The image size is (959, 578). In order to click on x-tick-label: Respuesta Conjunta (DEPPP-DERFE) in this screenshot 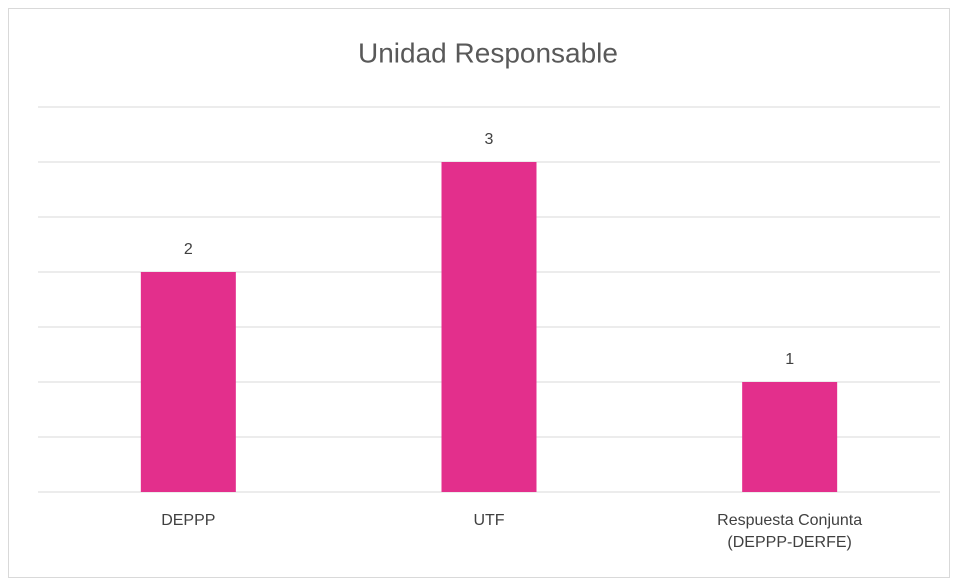, I will do `click(790, 531)`.